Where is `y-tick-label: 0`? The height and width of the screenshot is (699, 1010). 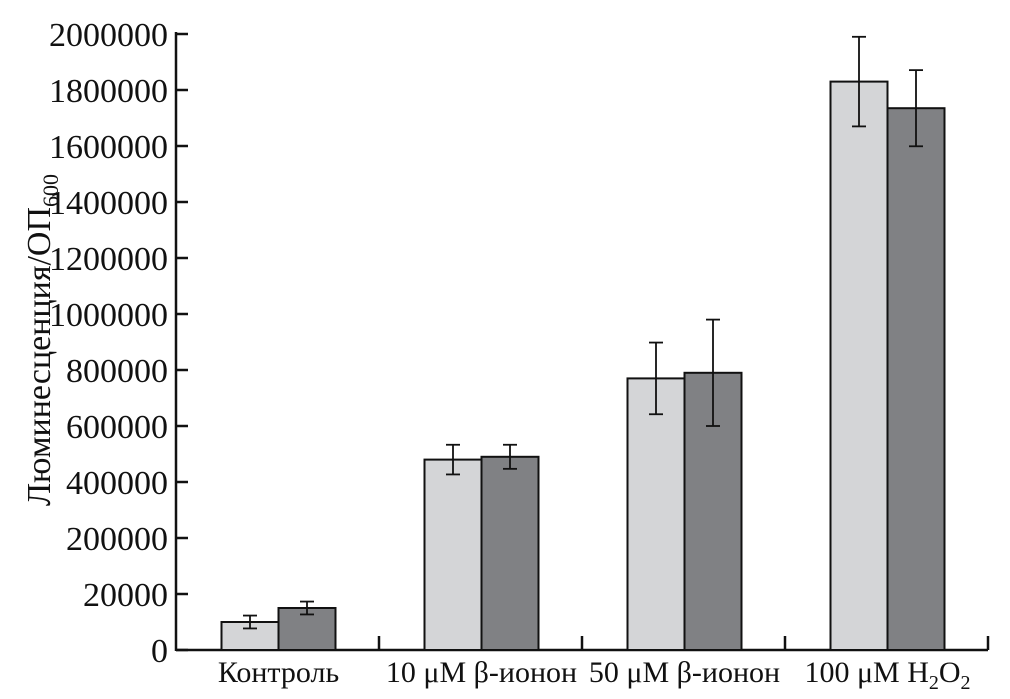
y-tick-label: 0 is located at coordinates (159, 651).